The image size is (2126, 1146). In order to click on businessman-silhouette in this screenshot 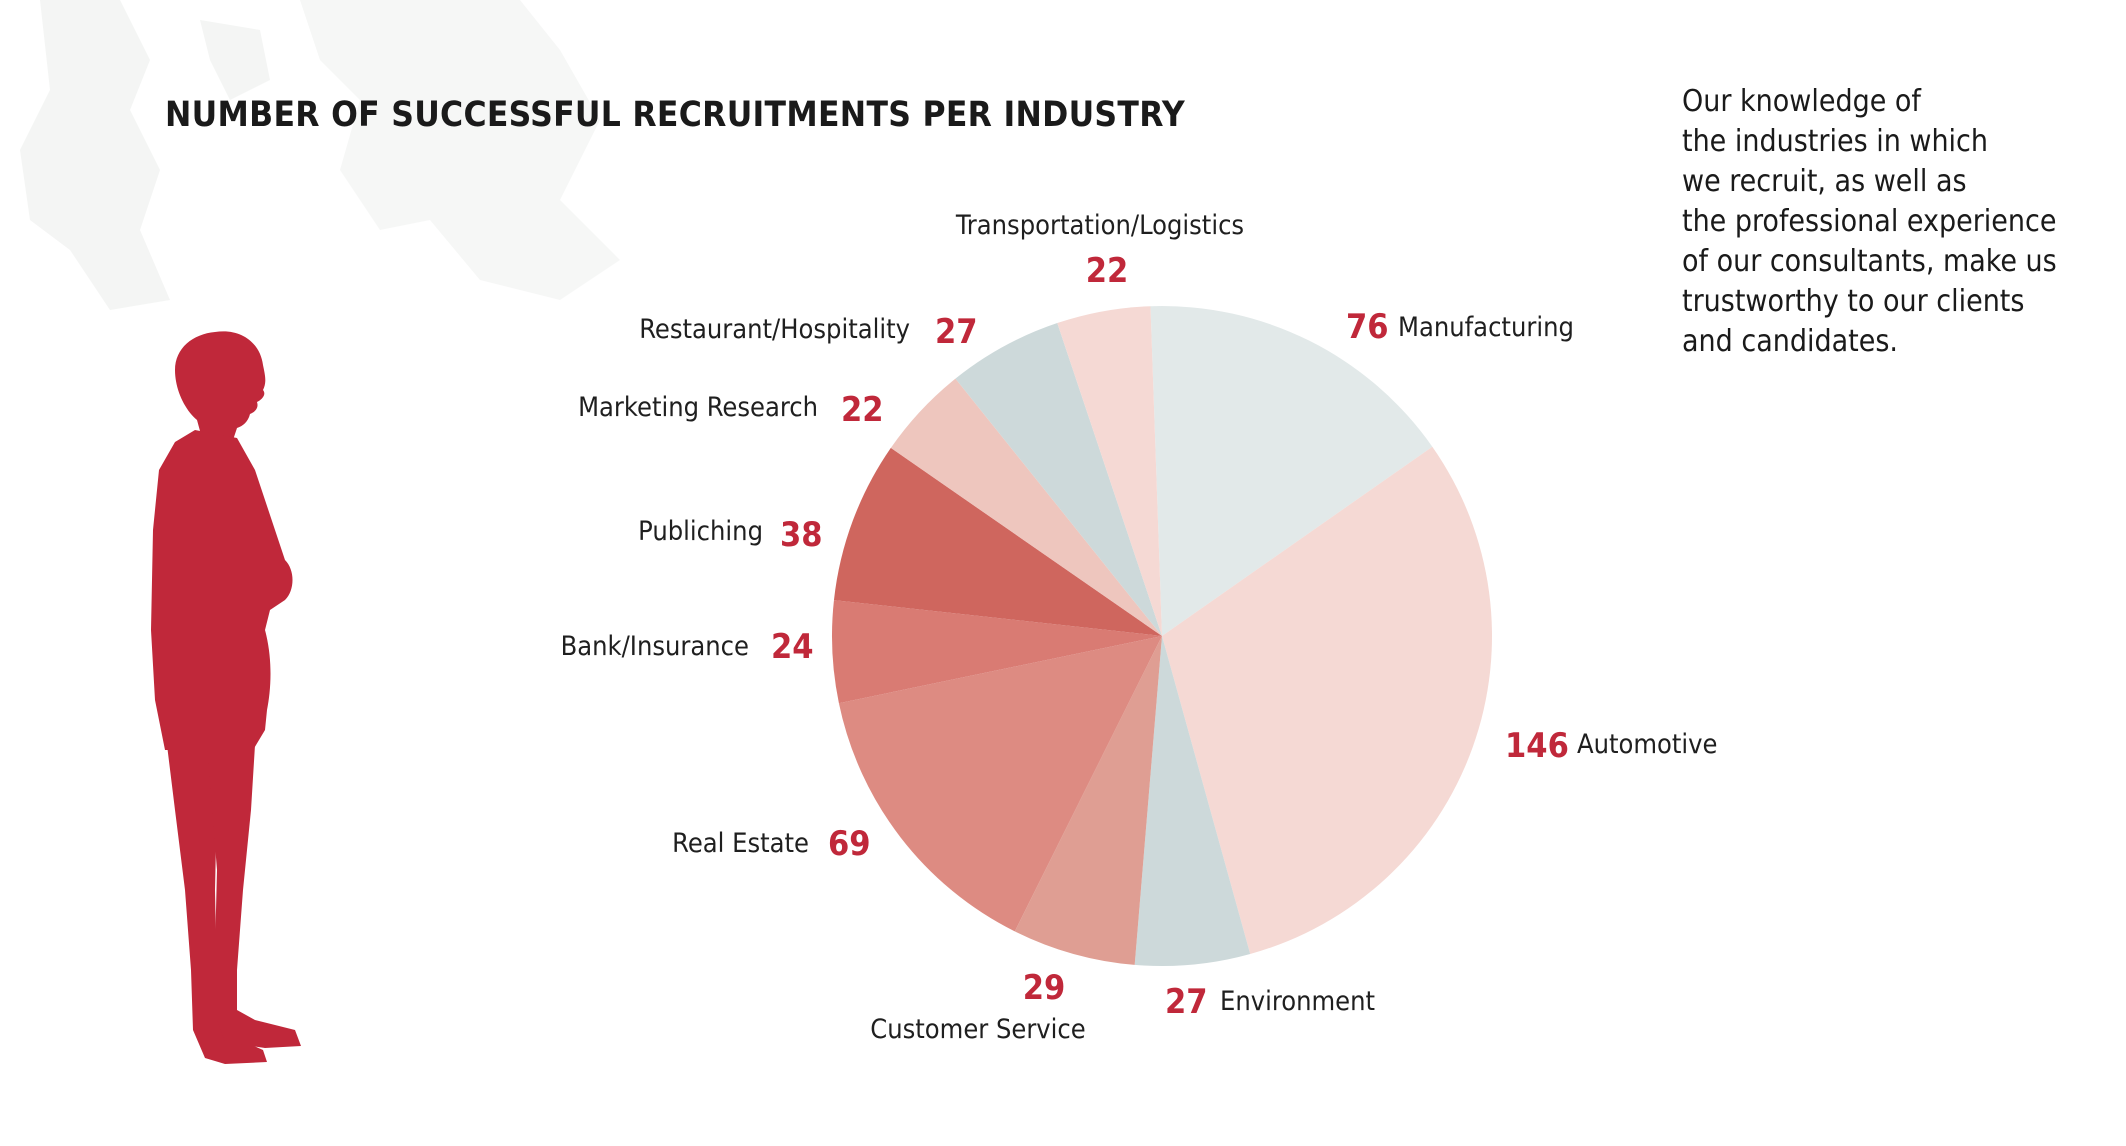, I will do `click(226, 697)`.